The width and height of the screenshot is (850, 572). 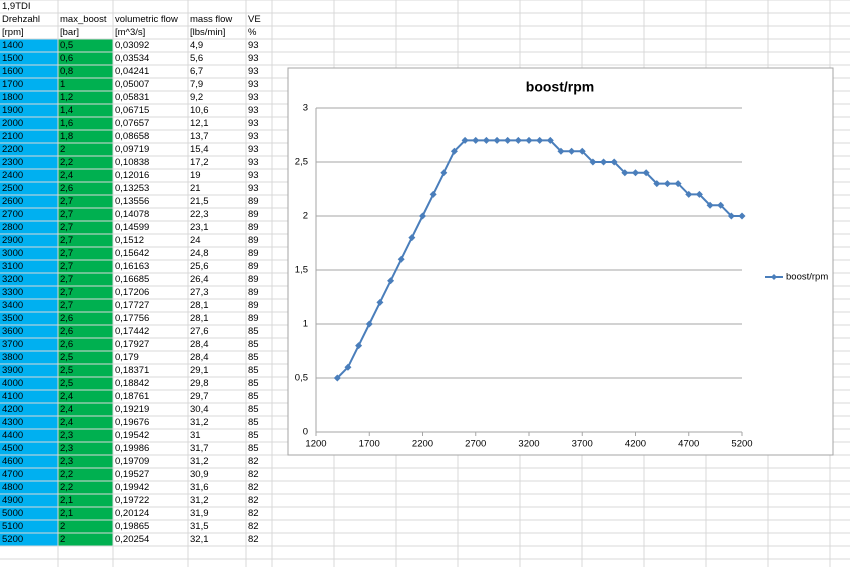 What do you see at coordinates (12, 513) in the screenshot?
I see `cell: 5000` at bounding box center [12, 513].